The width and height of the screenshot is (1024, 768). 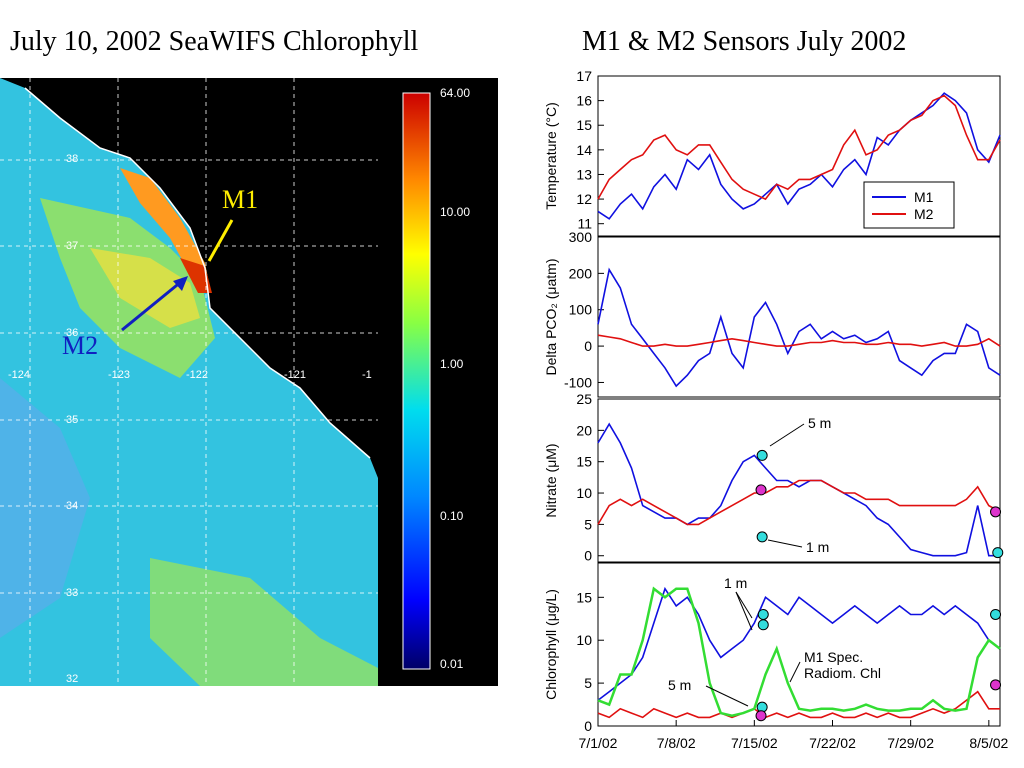 I want to click on colorbar-tick-64: 64.00, so click(x=455, y=93).